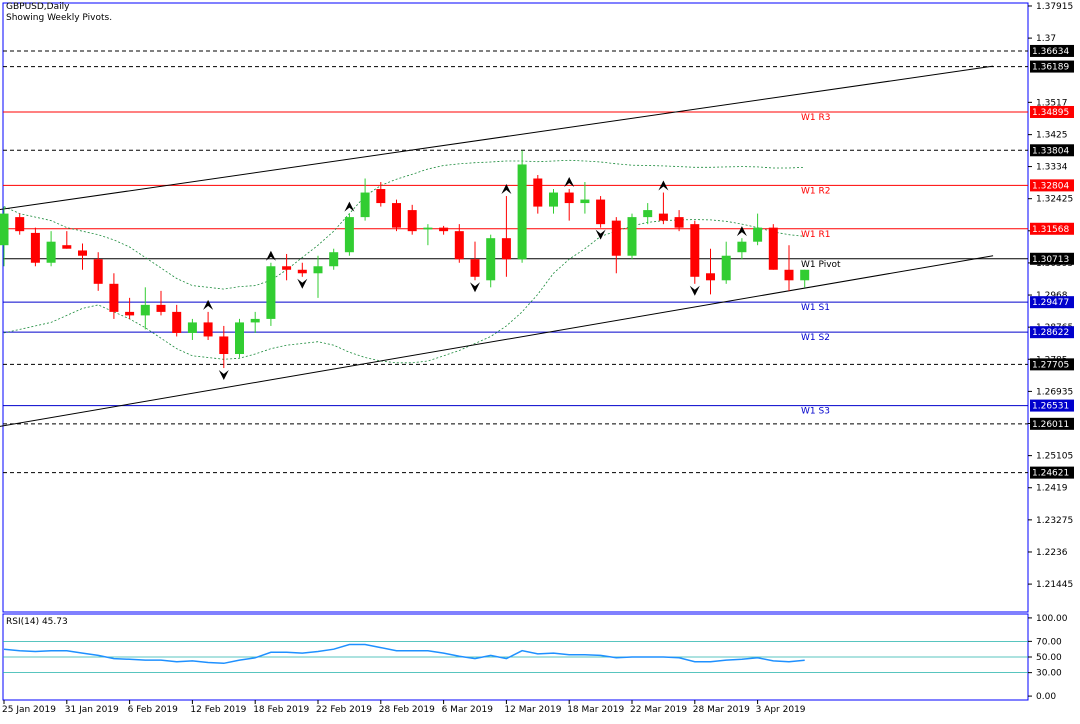 Image resolution: width=1080 pixels, height=724 pixels. What do you see at coordinates (37, 622) in the screenshot?
I see `rsi-label: RSI(14) 45.73` at bounding box center [37, 622].